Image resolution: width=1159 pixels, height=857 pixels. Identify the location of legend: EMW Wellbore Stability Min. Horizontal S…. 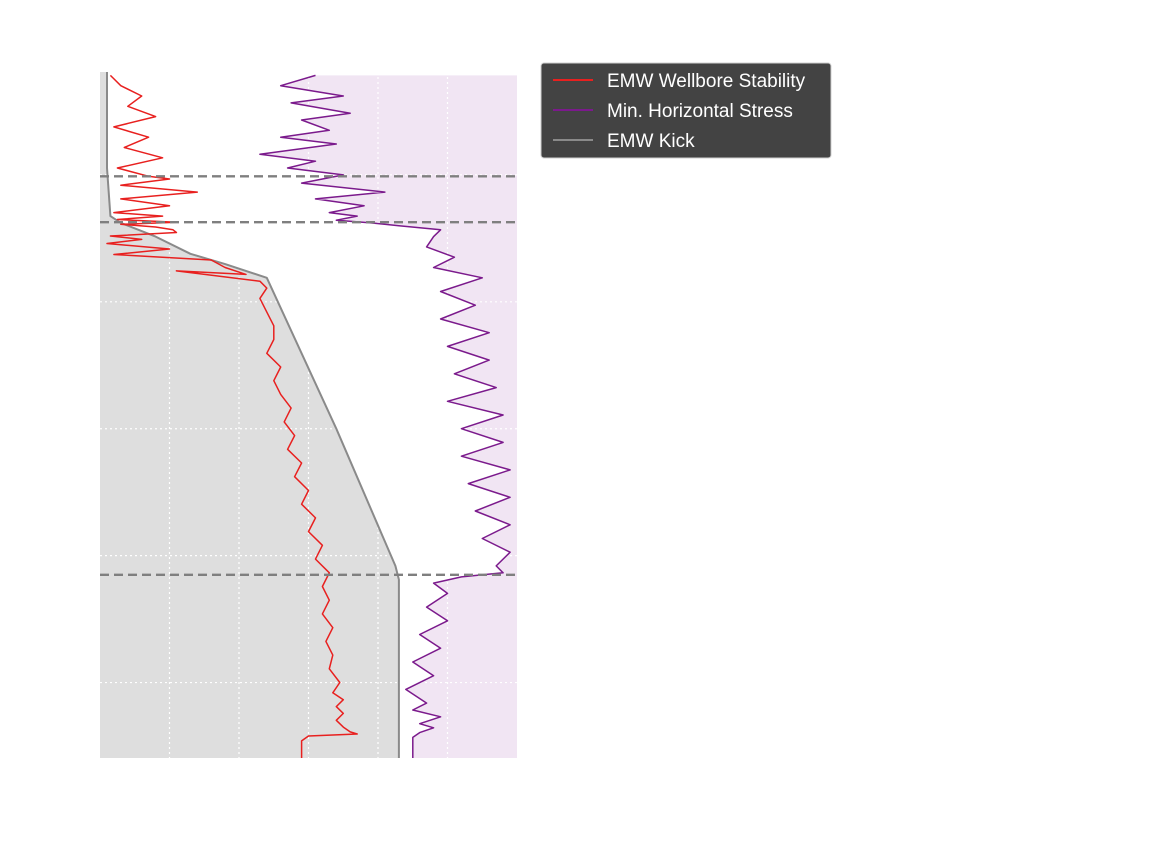
(686, 110).